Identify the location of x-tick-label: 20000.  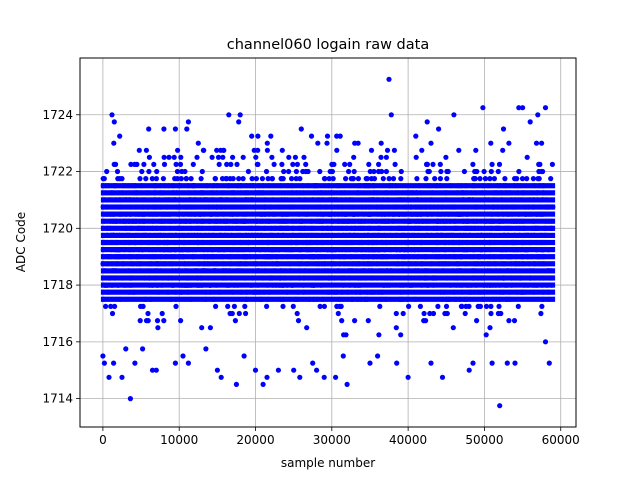
(255, 440).